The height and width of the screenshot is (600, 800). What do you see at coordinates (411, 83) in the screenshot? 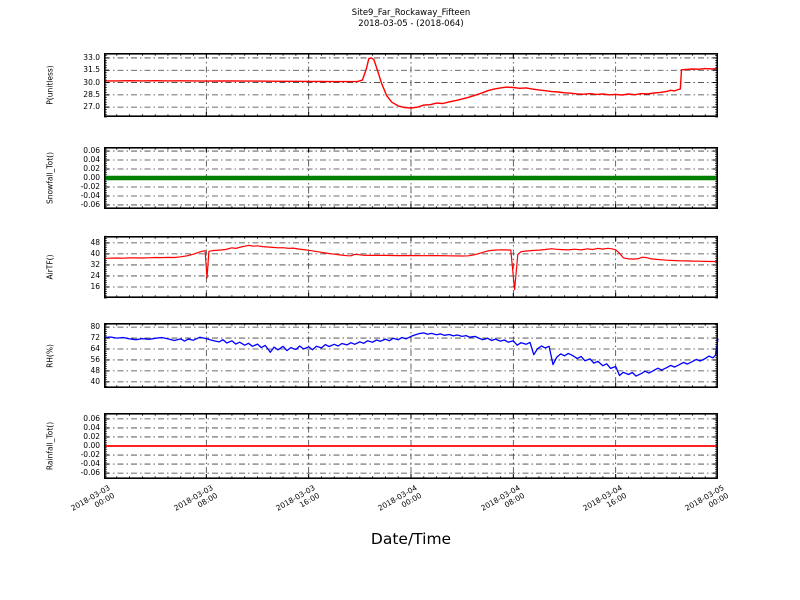
I see `series-line-p` at bounding box center [411, 83].